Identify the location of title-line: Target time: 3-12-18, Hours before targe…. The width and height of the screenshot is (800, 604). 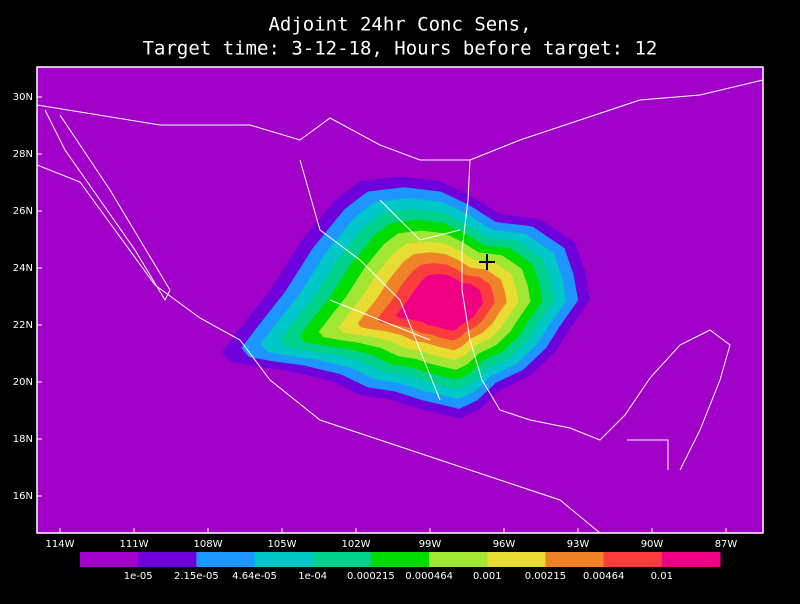
(400, 49).